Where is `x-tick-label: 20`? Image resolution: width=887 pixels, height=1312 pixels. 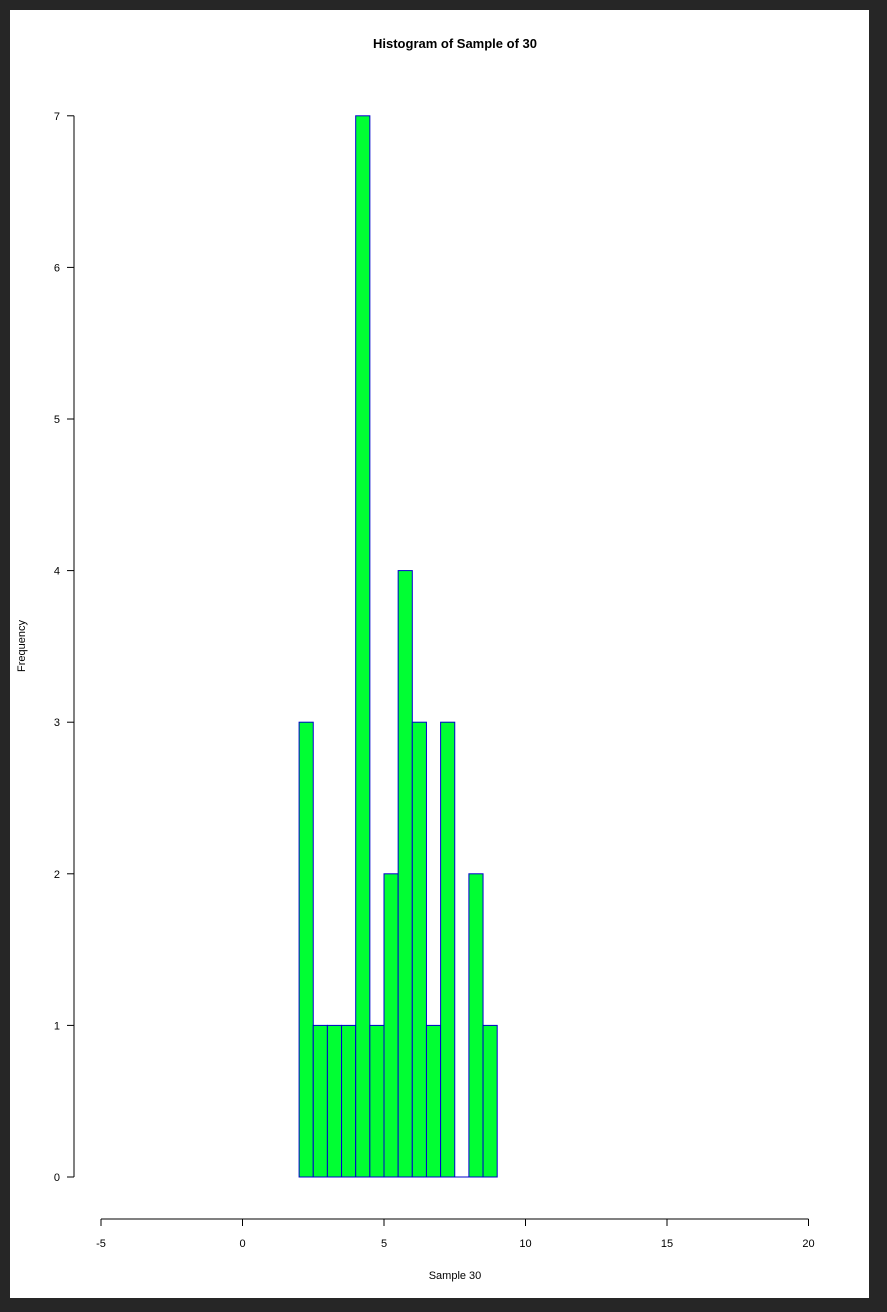 x-tick-label: 20 is located at coordinates (808, 1244).